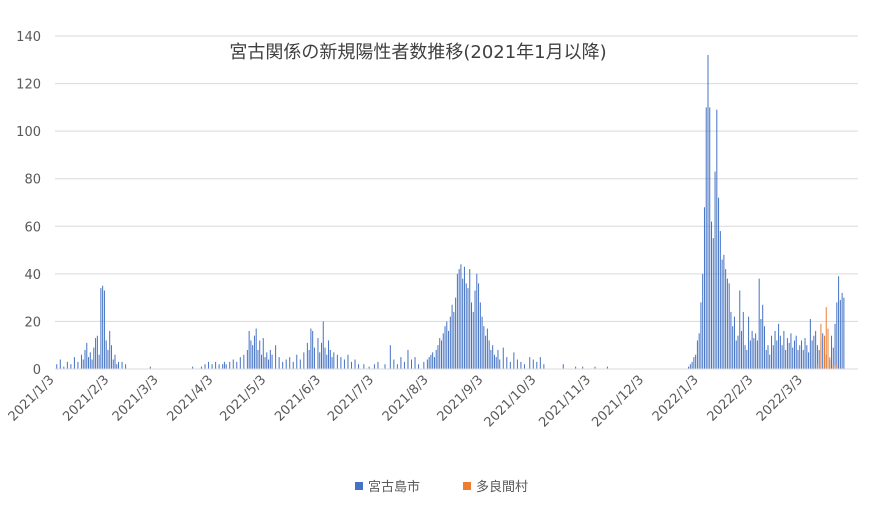 This screenshot has height=518, width=882. I want to click on x-tick-label: 2021/7/3, so click(351, 399).